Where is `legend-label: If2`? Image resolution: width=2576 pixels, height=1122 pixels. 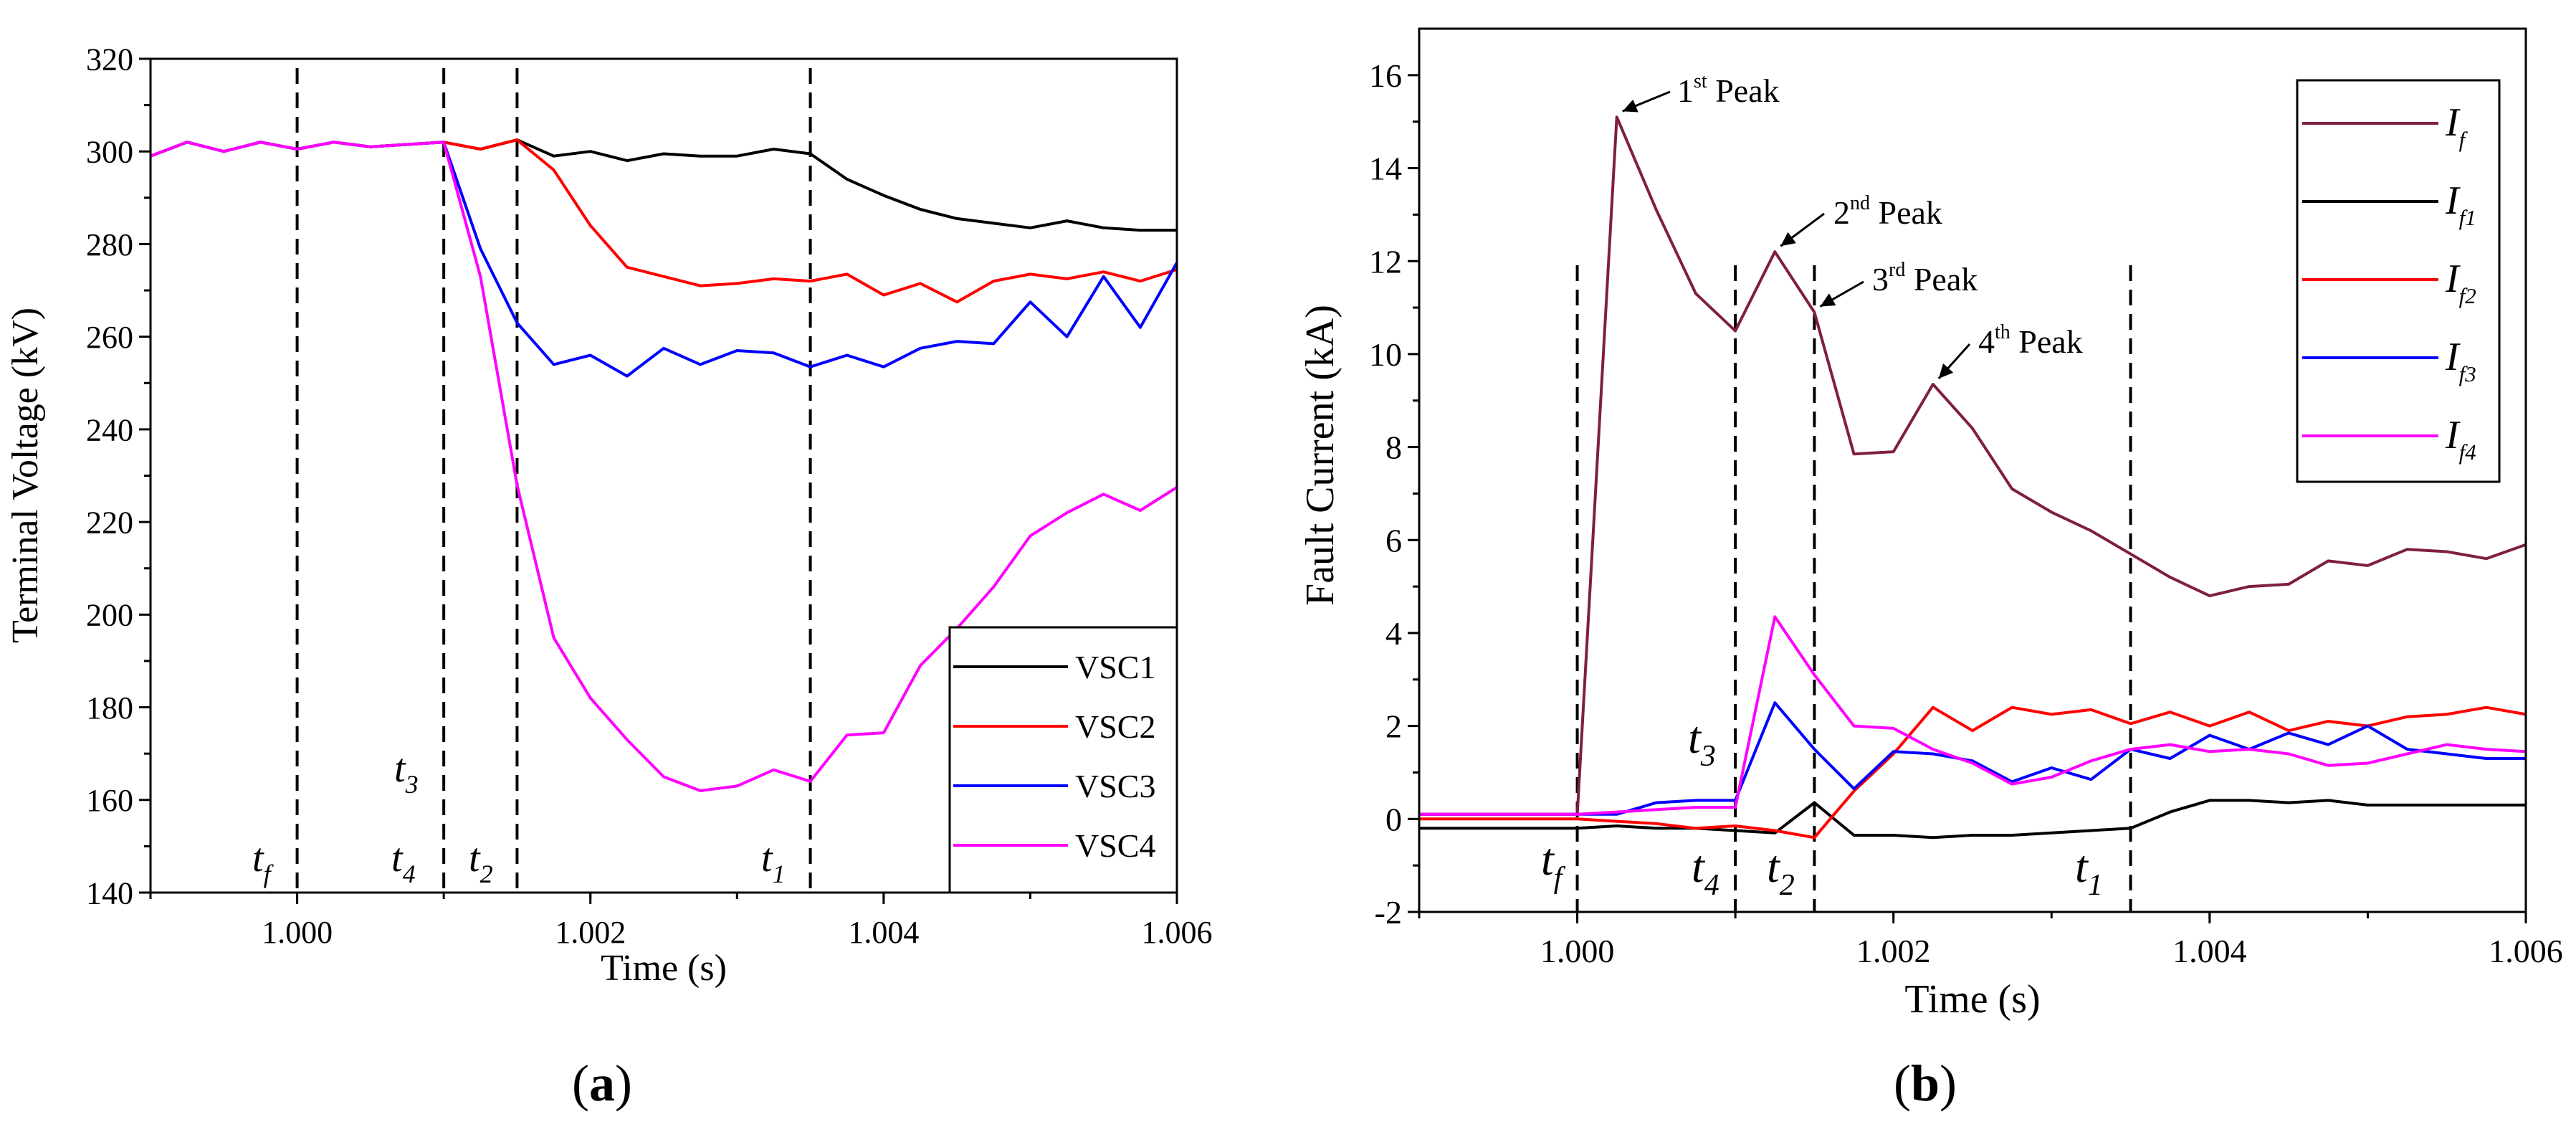 legend-label: If2 is located at coordinates (2460, 282).